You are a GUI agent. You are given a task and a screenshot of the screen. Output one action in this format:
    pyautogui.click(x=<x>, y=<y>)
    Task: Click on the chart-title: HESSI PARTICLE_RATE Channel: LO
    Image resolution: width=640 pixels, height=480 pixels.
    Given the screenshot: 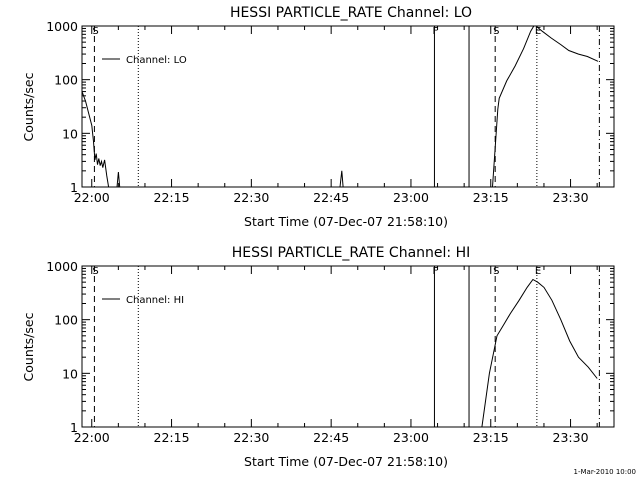 What is the action you would take?
    pyautogui.click(x=351, y=13)
    